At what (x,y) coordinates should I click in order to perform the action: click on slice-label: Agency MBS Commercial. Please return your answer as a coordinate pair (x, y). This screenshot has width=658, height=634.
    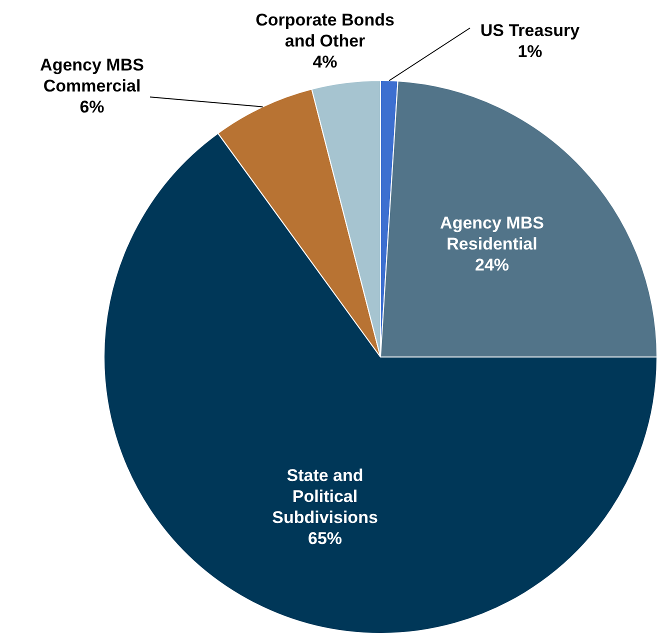
    Looking at the image, I should click on (92, 76).